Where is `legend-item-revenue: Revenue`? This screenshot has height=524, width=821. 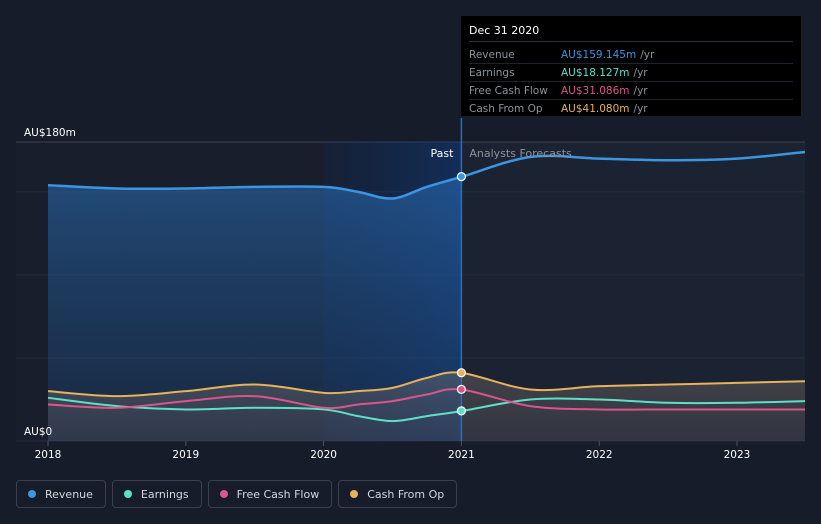 legend-item-revenue: Revenue is located at coordinates (61, 494).